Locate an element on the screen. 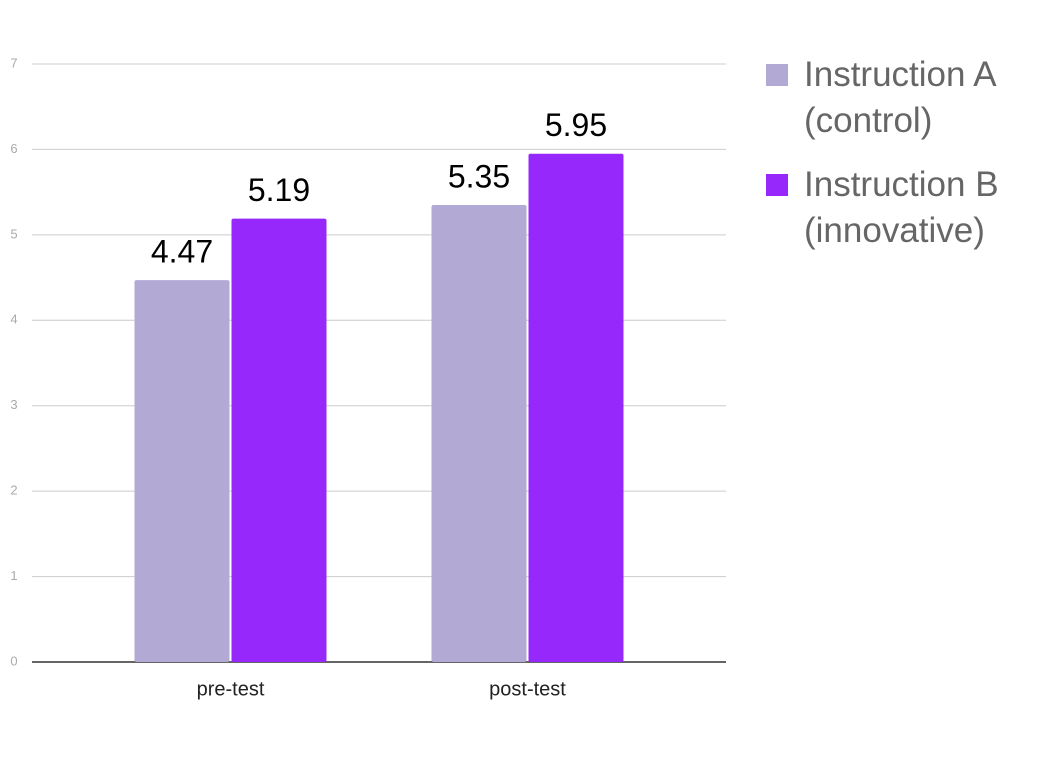 This screenshot has width=1054, height=758. y-tick-label: 1 is located at coordinates (13, 575).